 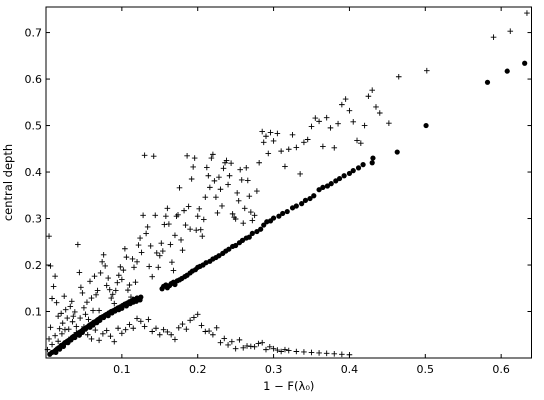 I want to click on x-tick-label: 0.6, so click(x=501, y=369).